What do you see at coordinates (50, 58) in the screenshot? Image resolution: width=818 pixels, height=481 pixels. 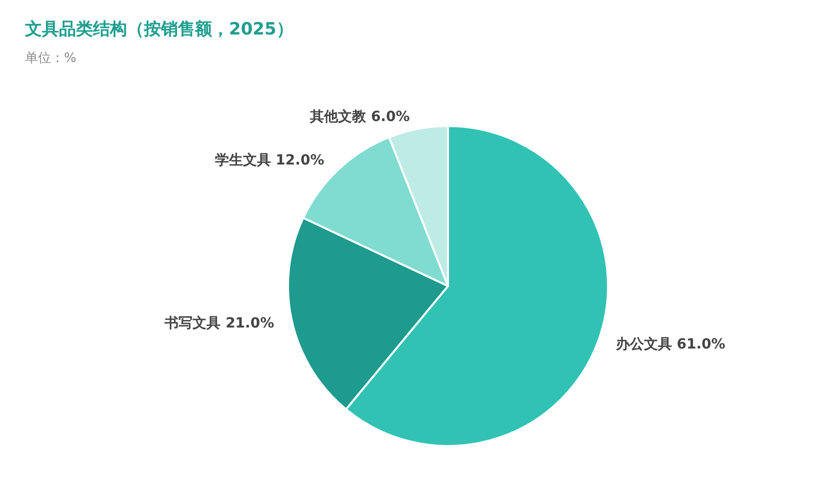 I see `text: 单位：%` at bounding box center [50, 58].